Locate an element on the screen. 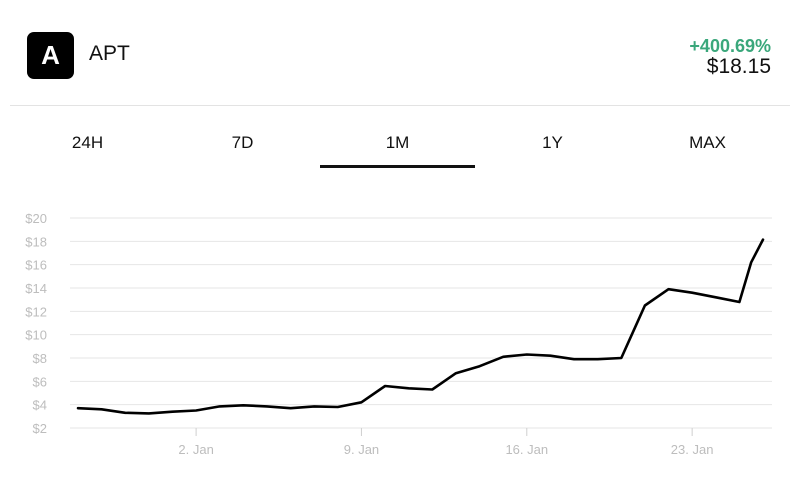  asset-logo: A is located at coordinates (50, 55).